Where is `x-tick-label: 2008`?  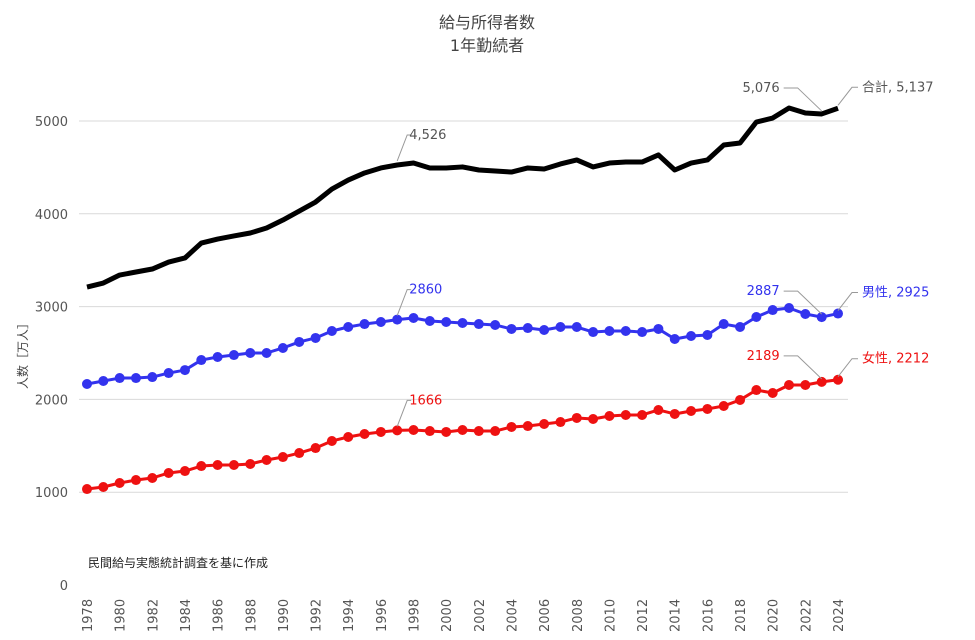 x-tick-label: 2008 is located at coordinates (578, 615).